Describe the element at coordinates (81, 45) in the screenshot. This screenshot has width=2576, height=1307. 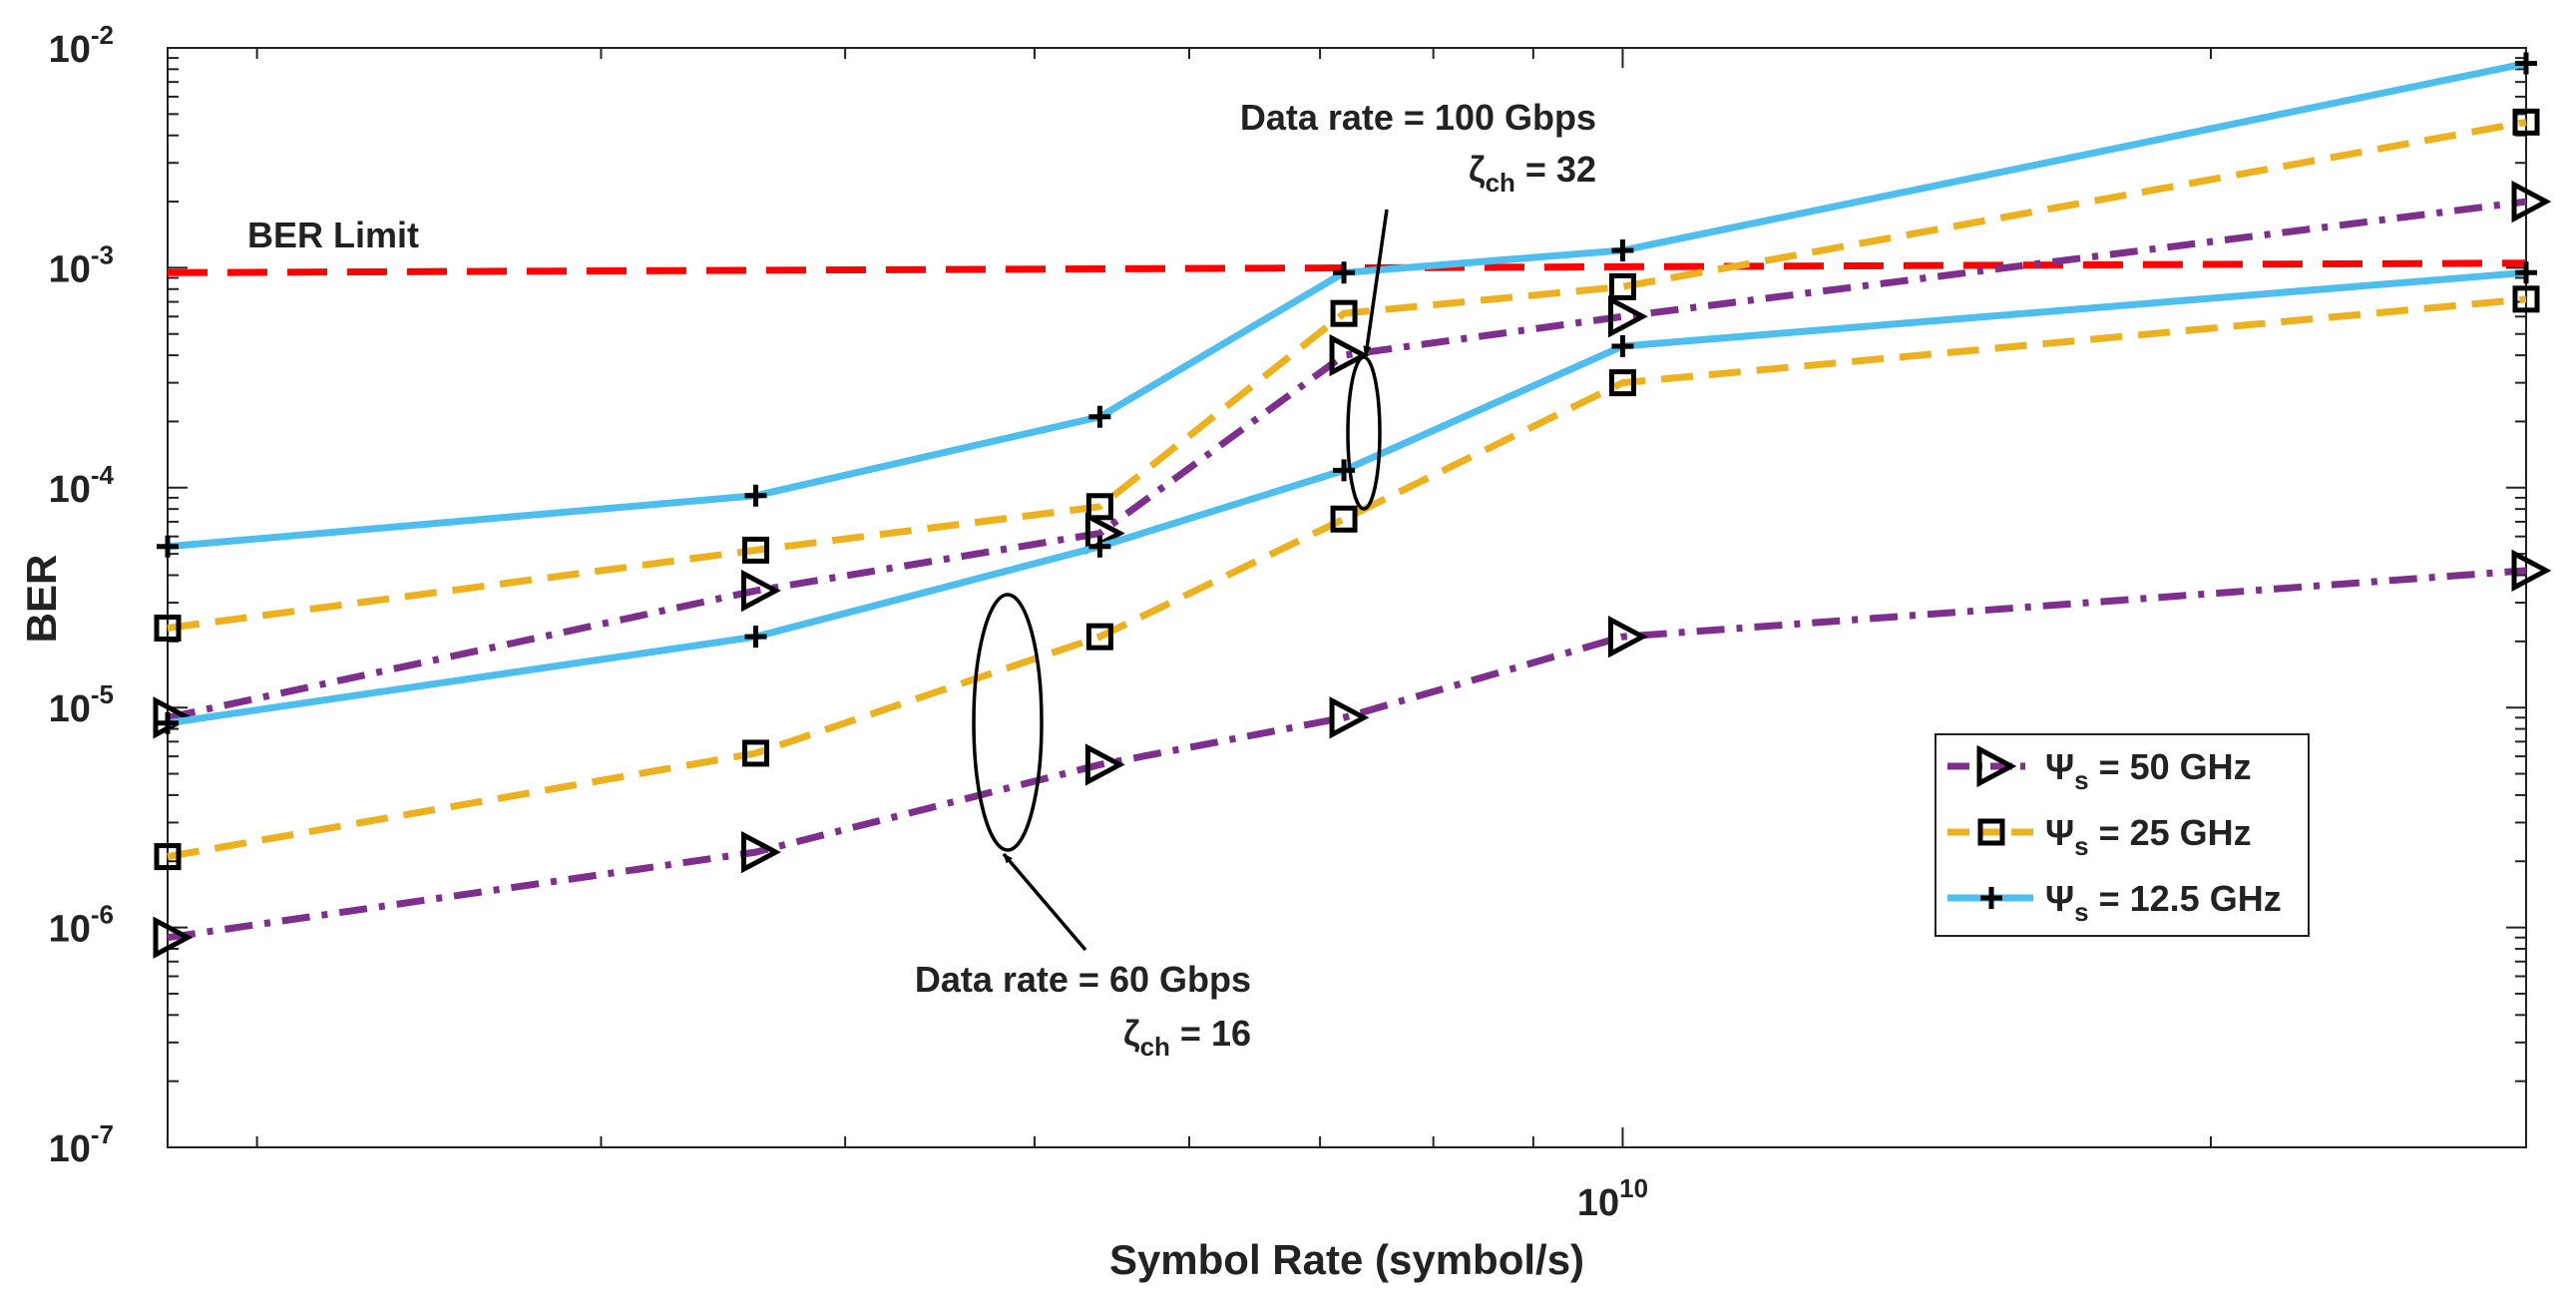
I see `y-tick-label: 10⁻²` at that location.